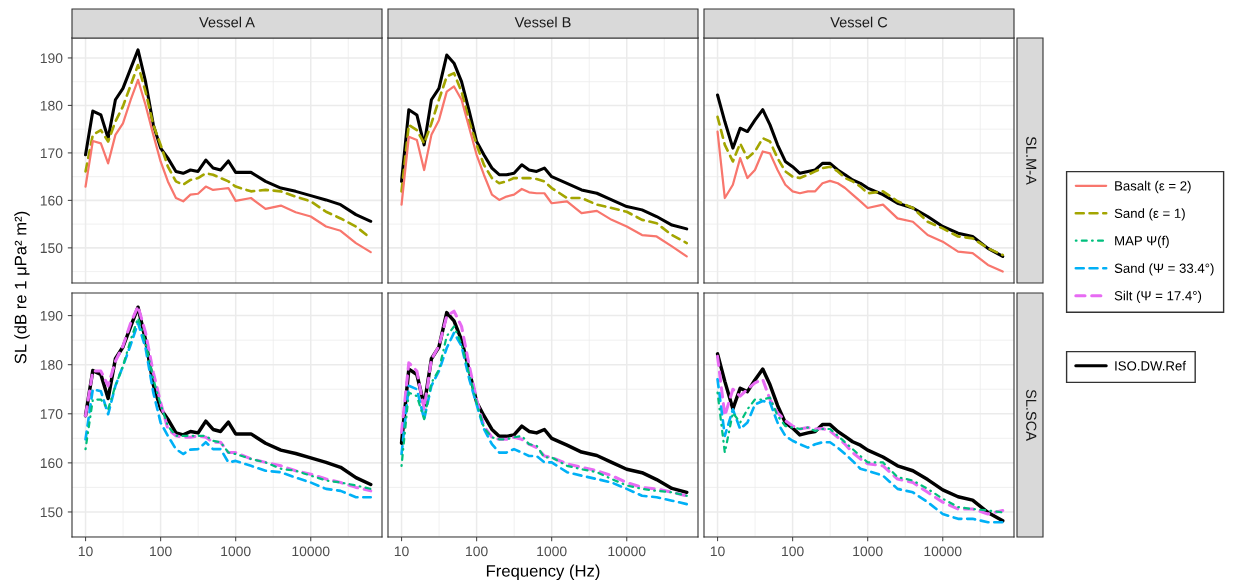 The width and height of the screenshot is (1241, 586). I want to click on legend-label: ISO.DW.Ref, so click(1150, 365).